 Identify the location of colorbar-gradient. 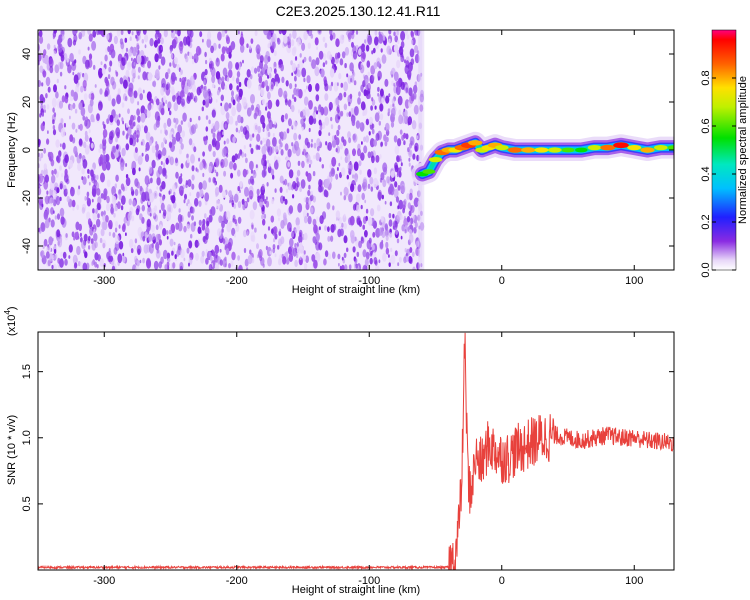
(724, 150).